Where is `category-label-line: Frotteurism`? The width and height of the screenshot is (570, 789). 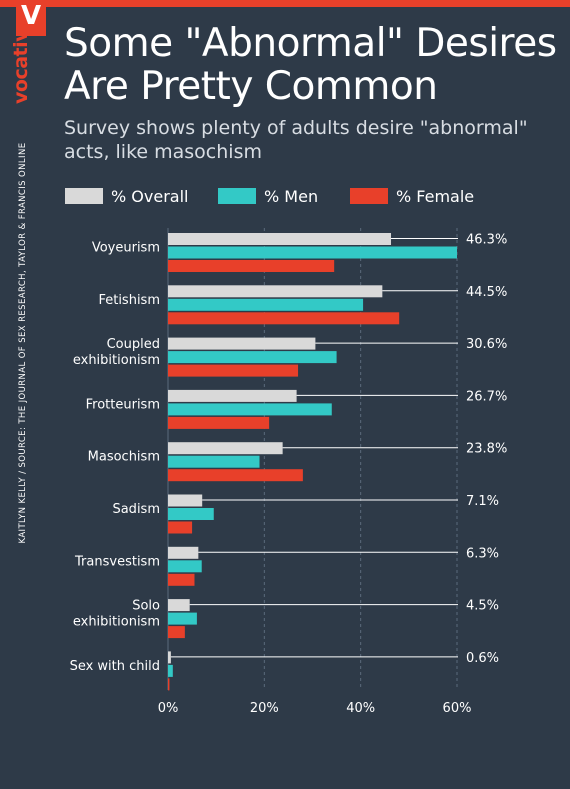
category-label-line: Frotteurism is located at coordinates (123, 404).